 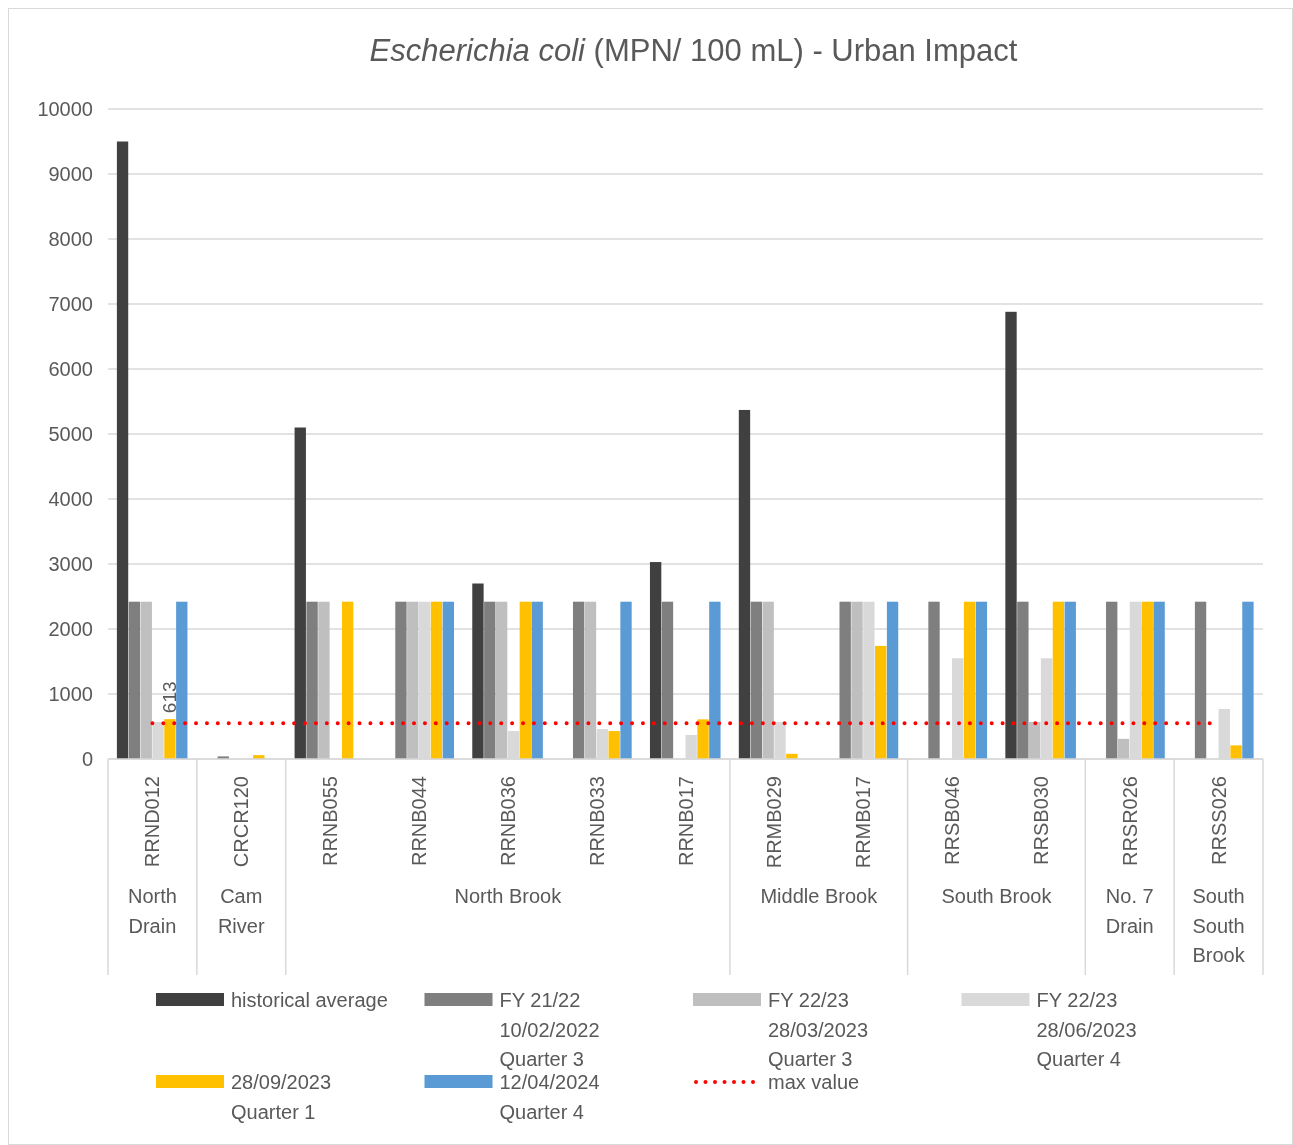 I want to click on text: No. 7 Drain, so click(x=1129, y=911).